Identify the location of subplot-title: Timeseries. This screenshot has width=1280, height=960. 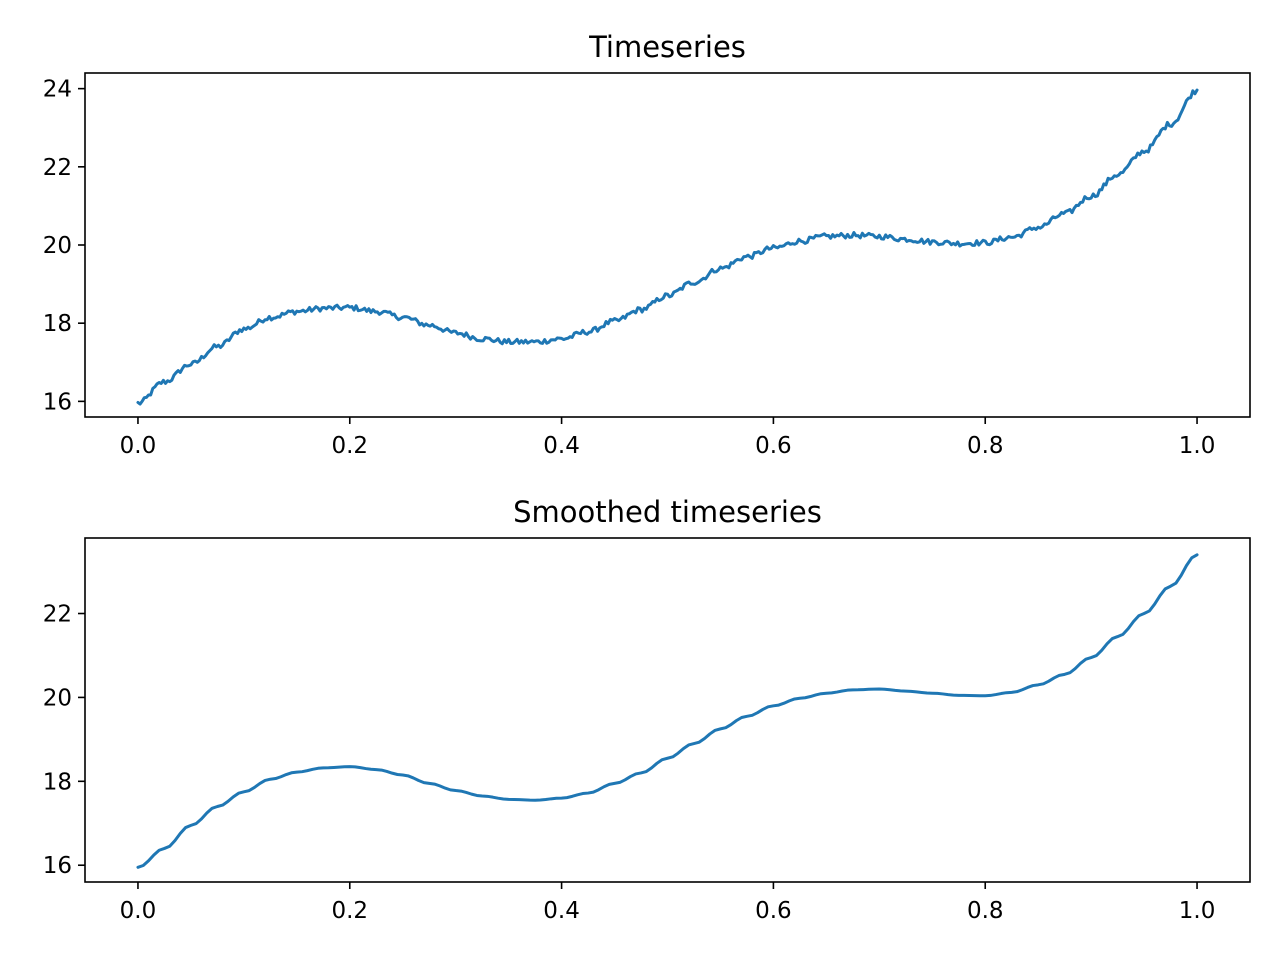
(667, 47).